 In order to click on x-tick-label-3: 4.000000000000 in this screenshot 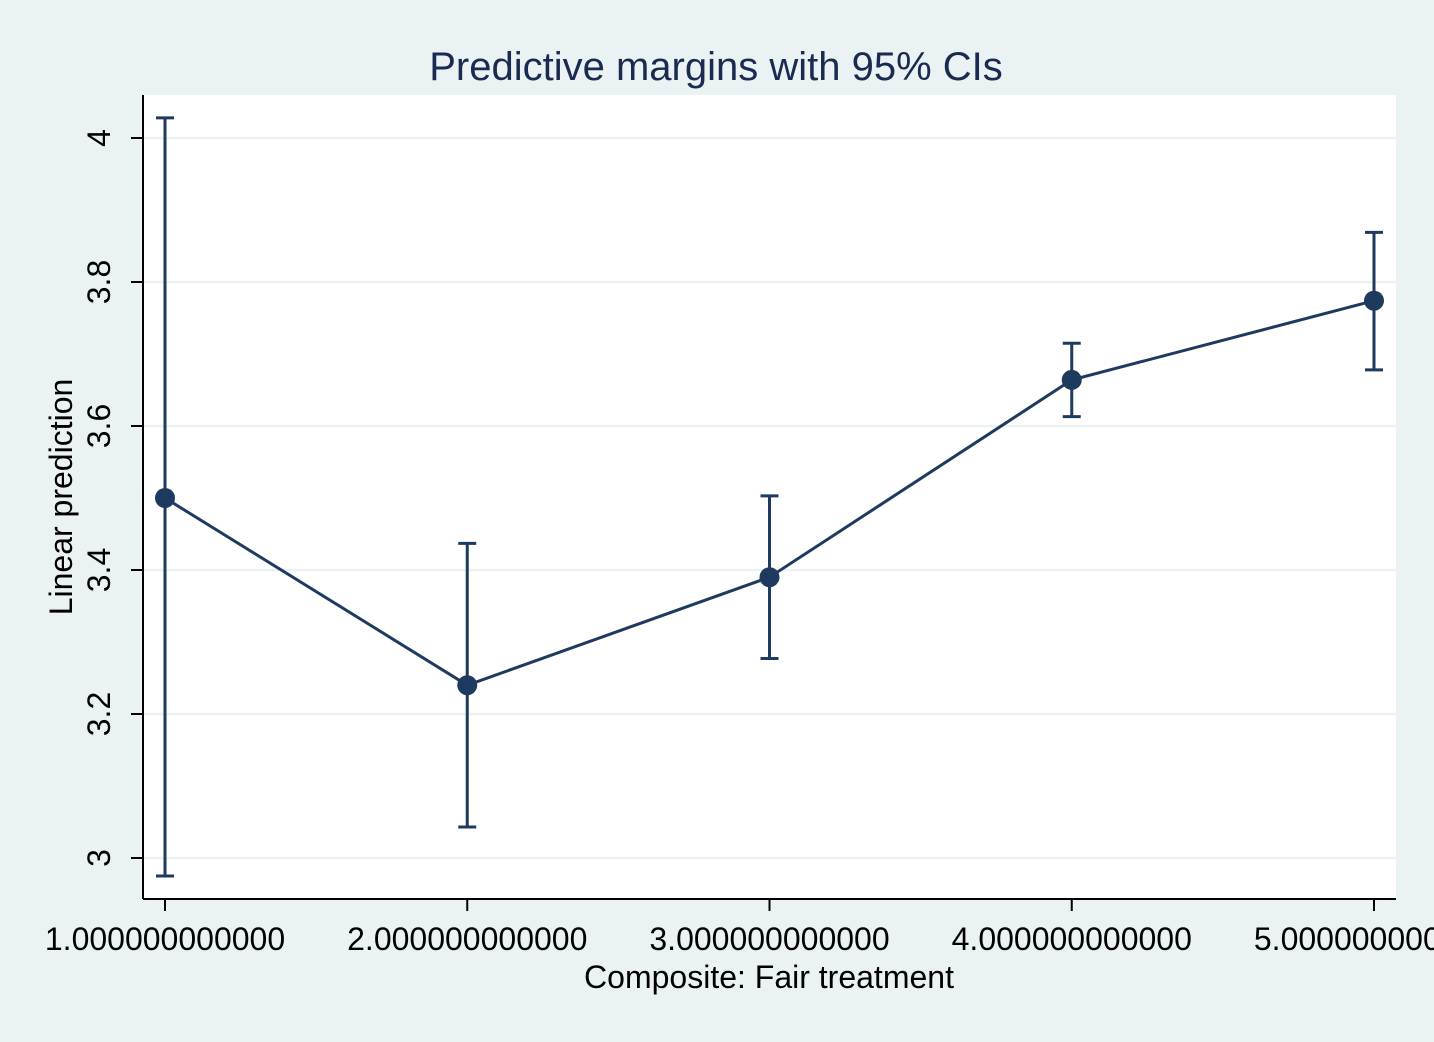, I will do `click(1072, 939)`.